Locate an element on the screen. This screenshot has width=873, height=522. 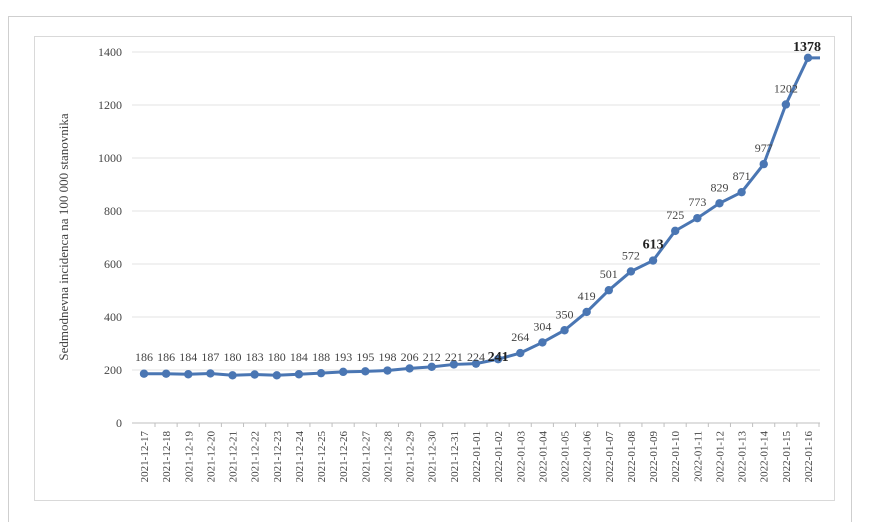
y-tick-label: 600 is located at coordinates (113, 264).